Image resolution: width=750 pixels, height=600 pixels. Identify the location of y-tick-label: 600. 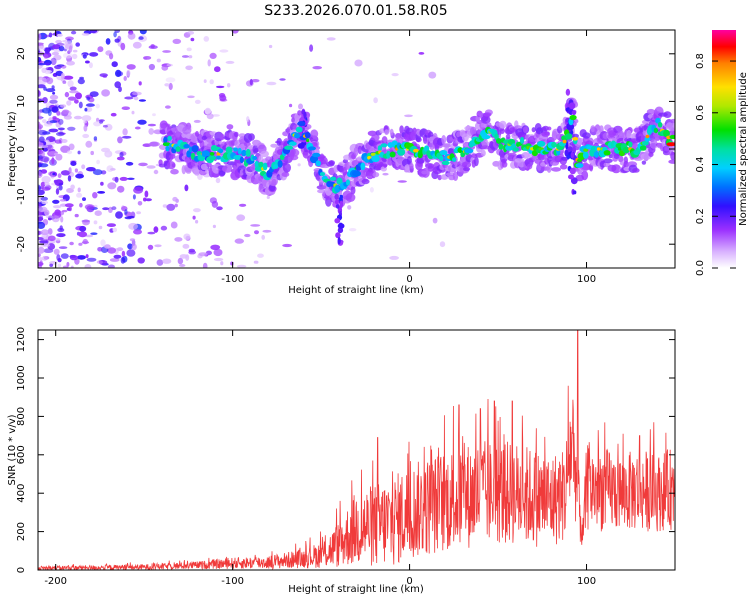
(21, 454).